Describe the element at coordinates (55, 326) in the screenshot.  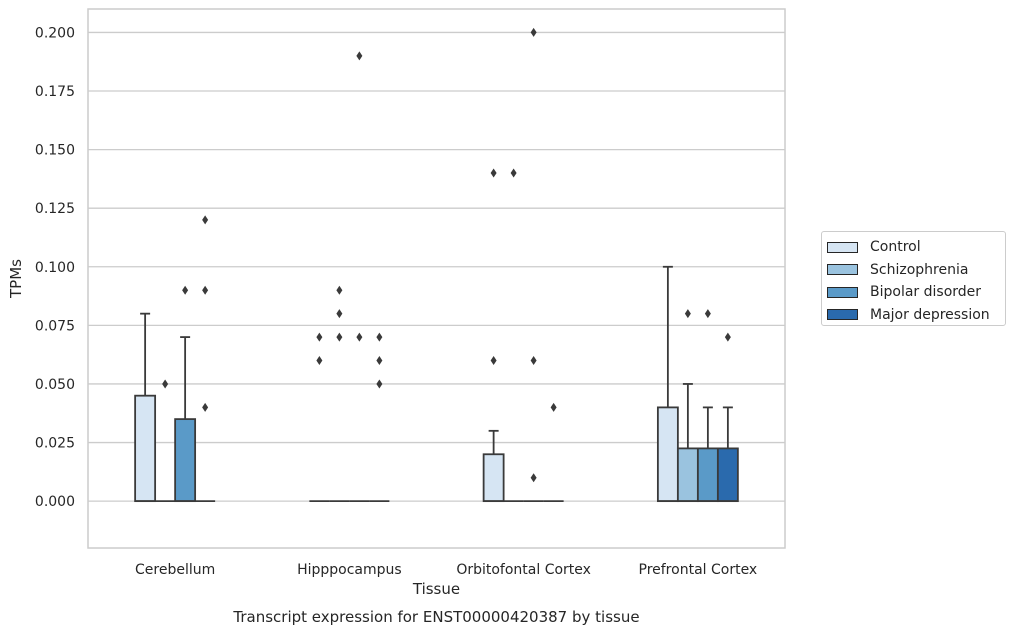
I see `y-tick-label: 0.075` at that location.